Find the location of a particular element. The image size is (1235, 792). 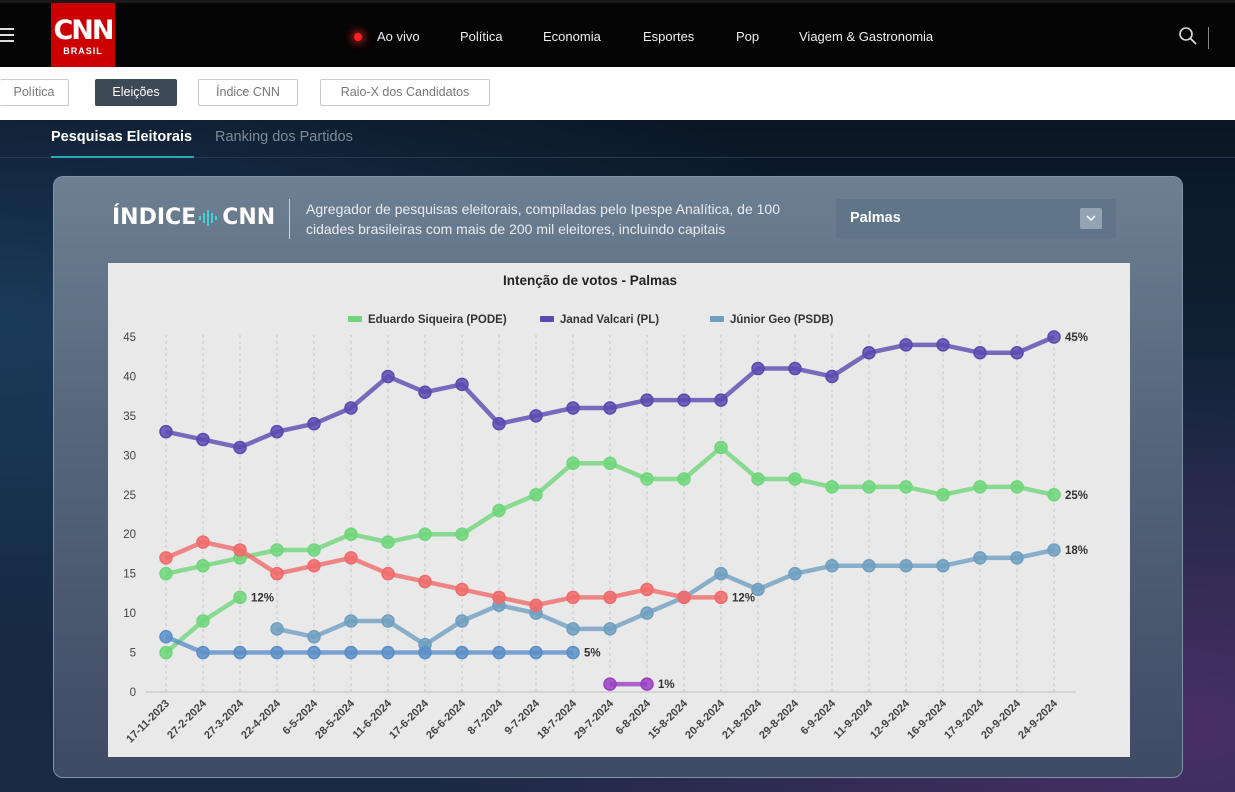

cnn-brasil-logo: CNN BRASIL is located at coordinates (83, 35).